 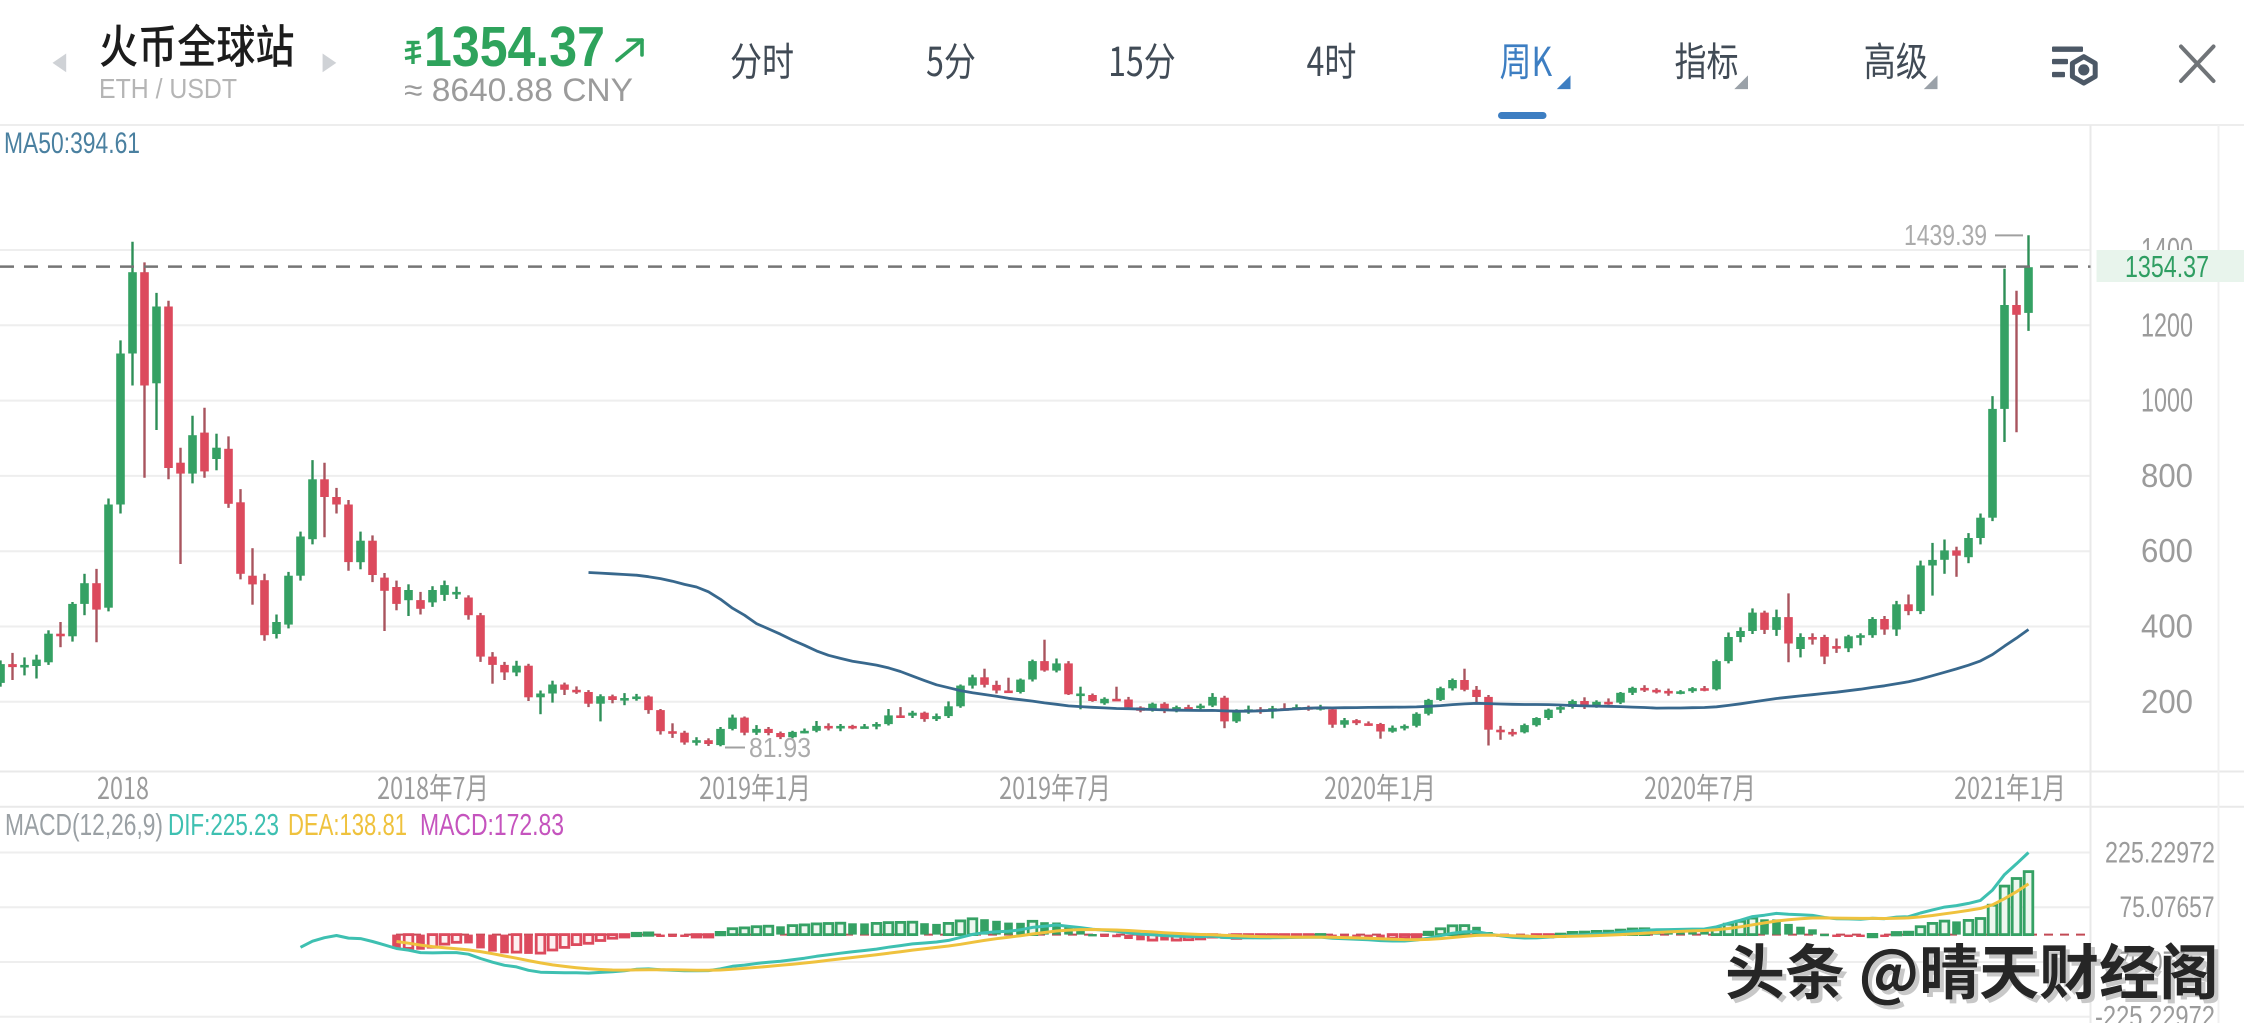 I want to click on svg-text: 1000, so click(x=2167, y=400).